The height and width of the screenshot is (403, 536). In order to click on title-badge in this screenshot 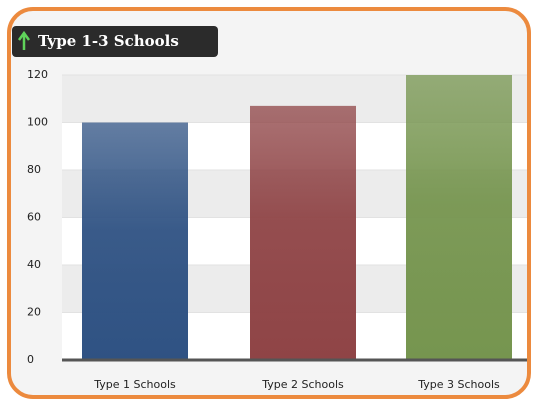, I will do `click(115, 41)`.